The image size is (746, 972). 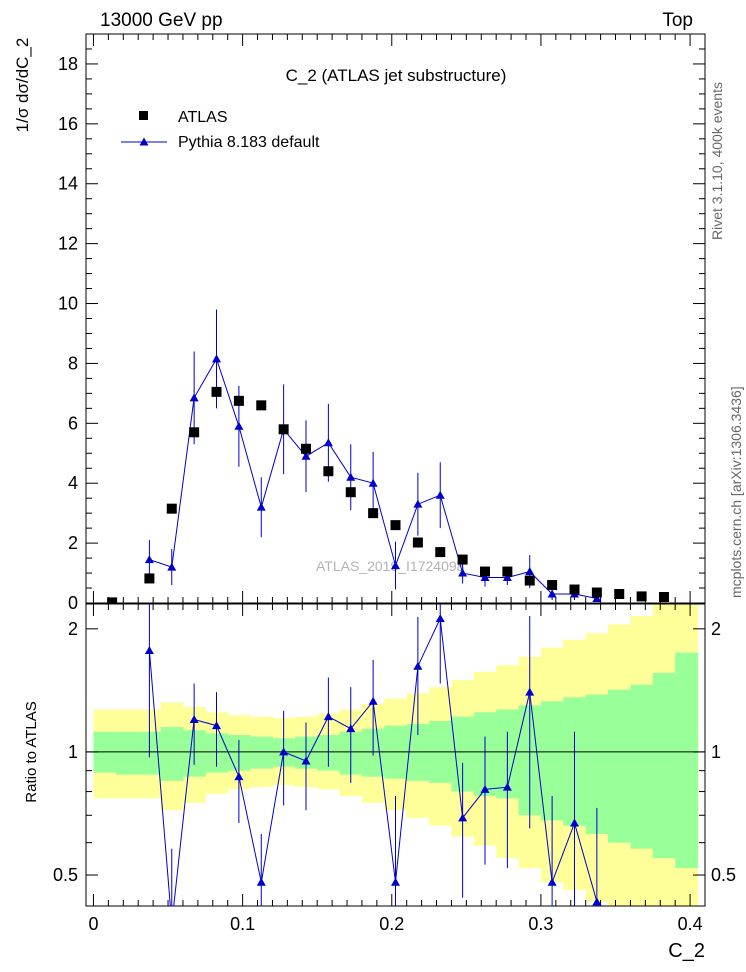 What do you see at coordinates (390, 566) in the screenshot?
I see `watermark: ATLAS_2019_I1724098` at bounding box center [390, 566].